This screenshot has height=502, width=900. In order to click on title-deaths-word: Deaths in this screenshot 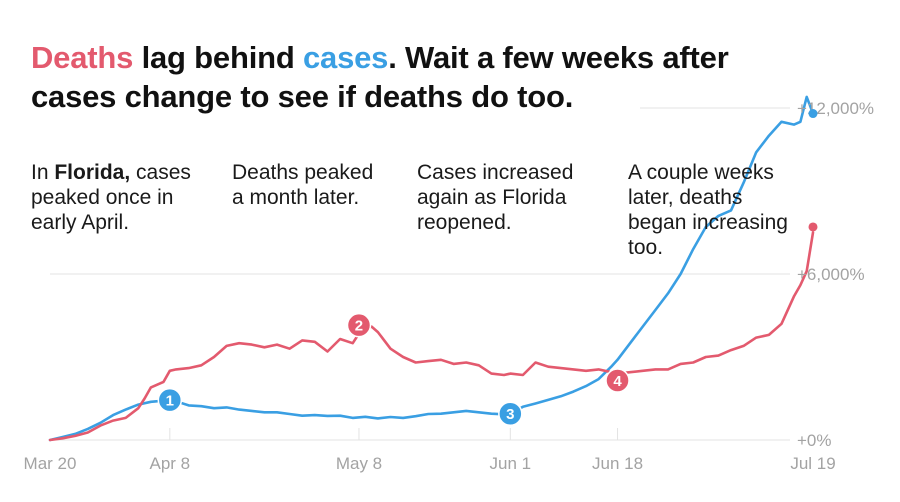, I will do `click(82, 57)`.